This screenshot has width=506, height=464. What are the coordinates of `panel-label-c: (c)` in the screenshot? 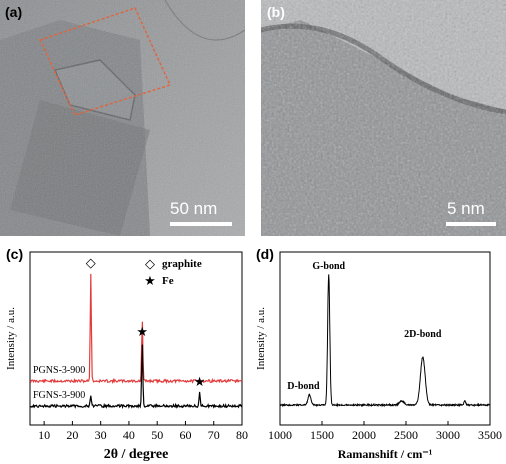 It's located at (15, 254).